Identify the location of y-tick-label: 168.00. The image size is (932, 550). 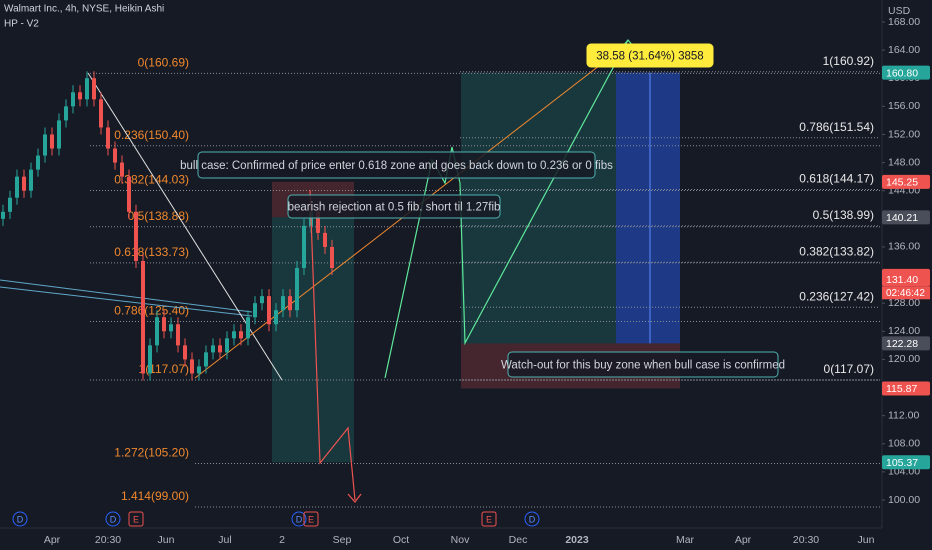
(904, 22).